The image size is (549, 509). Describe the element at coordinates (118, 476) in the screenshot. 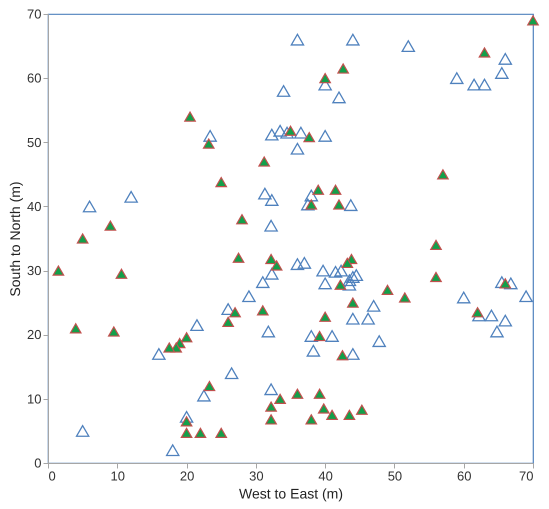

I see `x-tick-label: 10` at that location.